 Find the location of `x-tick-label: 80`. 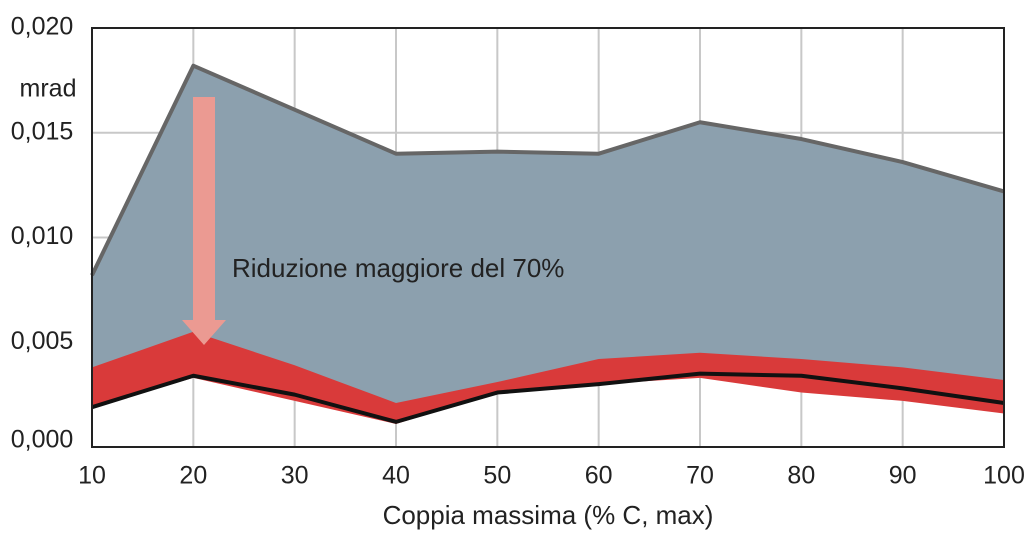

x-tick-label: 80 is located at coordinates (801, 476).